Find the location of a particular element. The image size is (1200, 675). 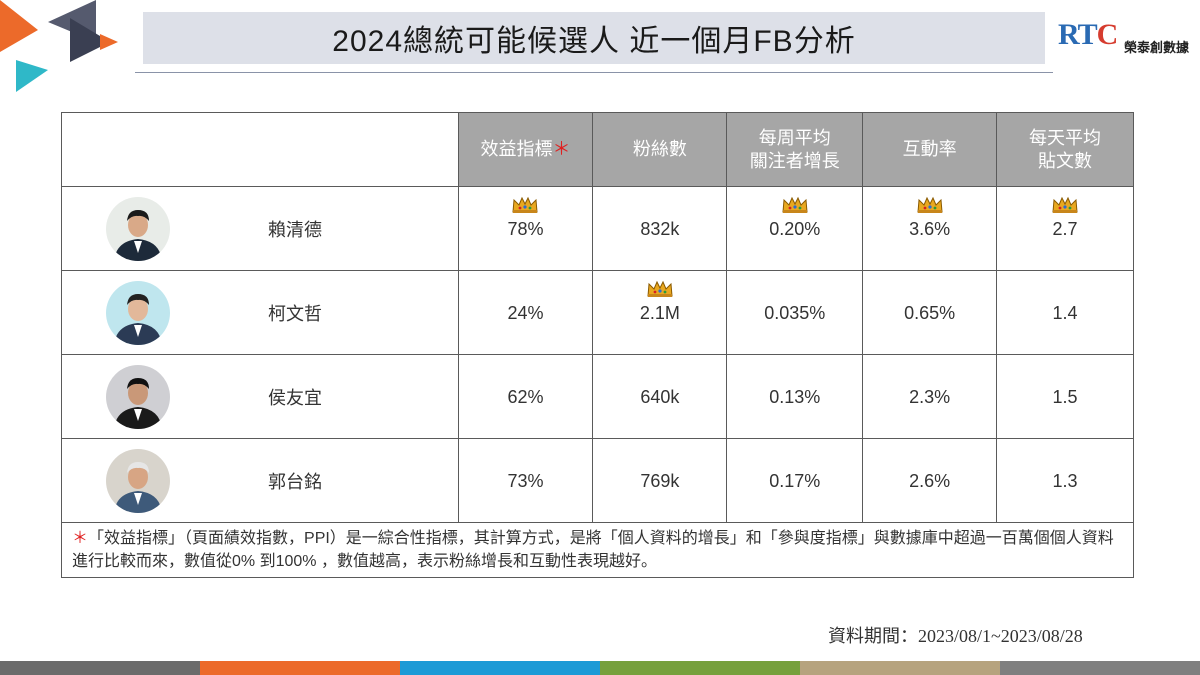

metric-value: 0.035% is located at coordinates (795, 313).